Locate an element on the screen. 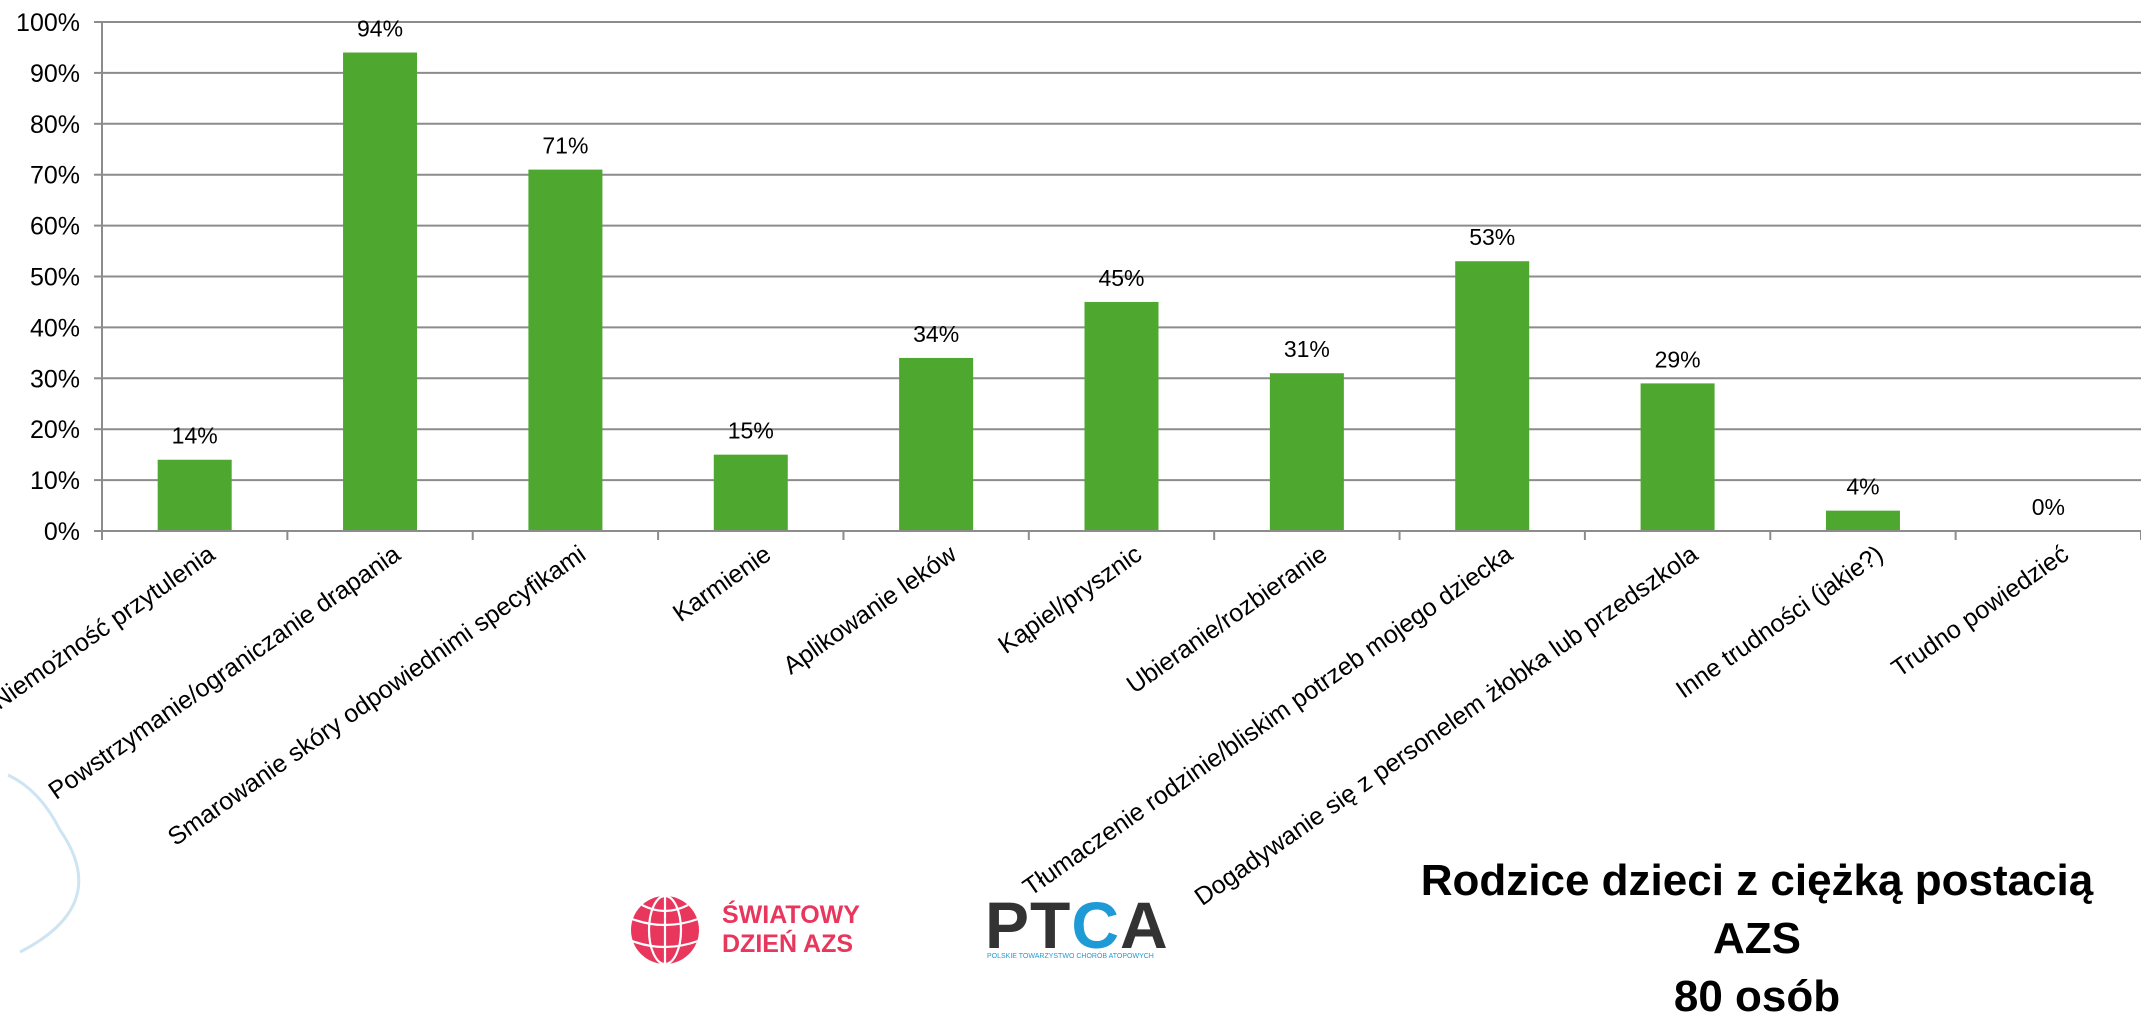  data-label: 14% is located at coordinates (195, 436).